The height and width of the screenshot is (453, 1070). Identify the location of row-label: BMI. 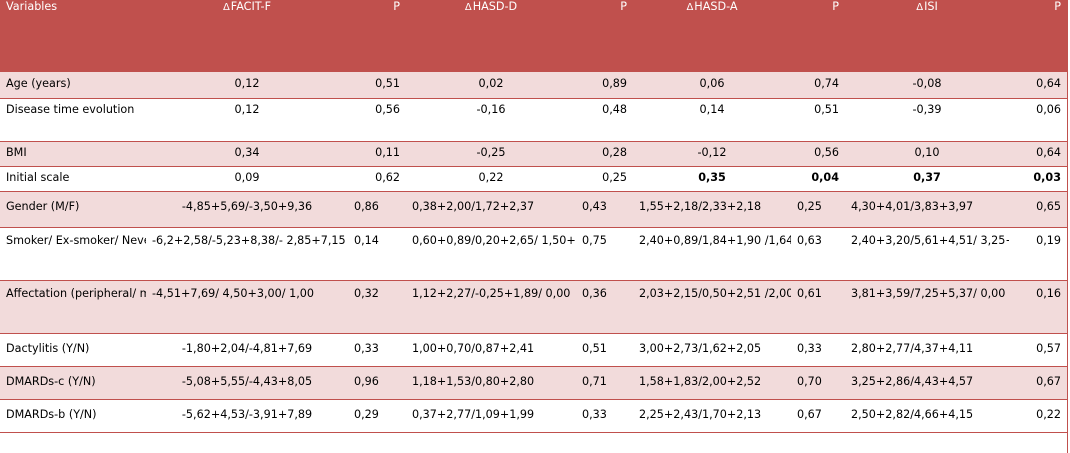
(73, 154).